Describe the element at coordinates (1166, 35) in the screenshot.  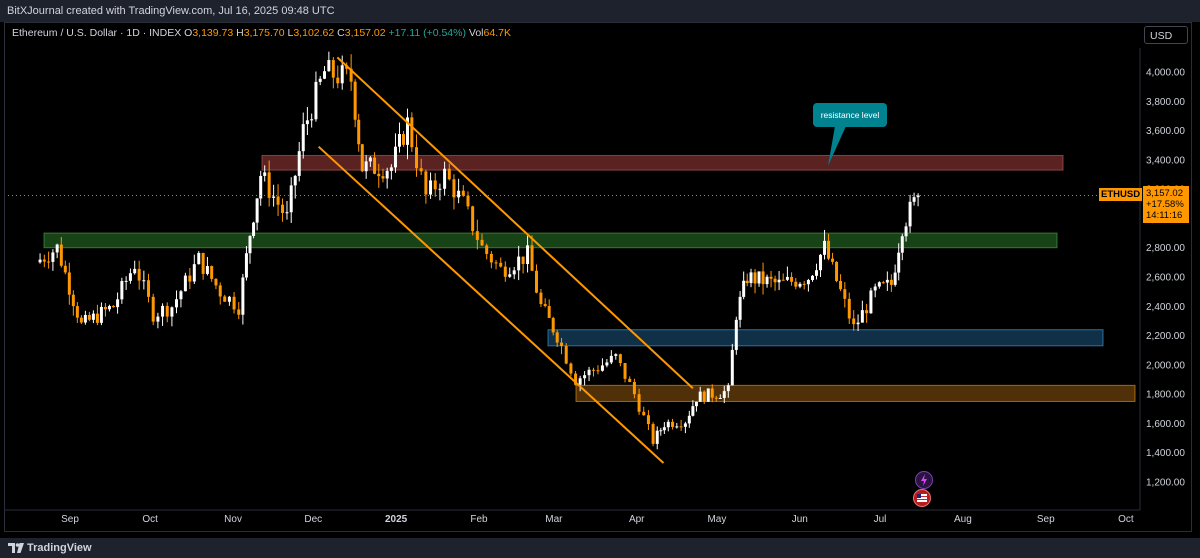
I see `currency-selector: USD` at that location.